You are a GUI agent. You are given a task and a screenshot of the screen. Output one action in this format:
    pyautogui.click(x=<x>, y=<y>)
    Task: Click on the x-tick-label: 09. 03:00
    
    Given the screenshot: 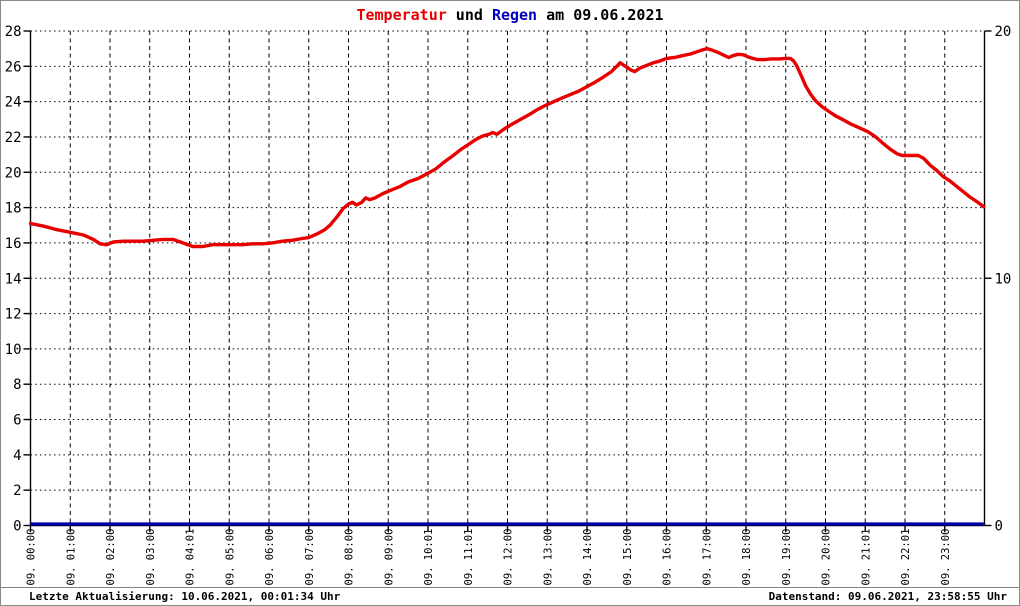 What is the action you would take?
    pyautogui.click(x=151, y=557)
    